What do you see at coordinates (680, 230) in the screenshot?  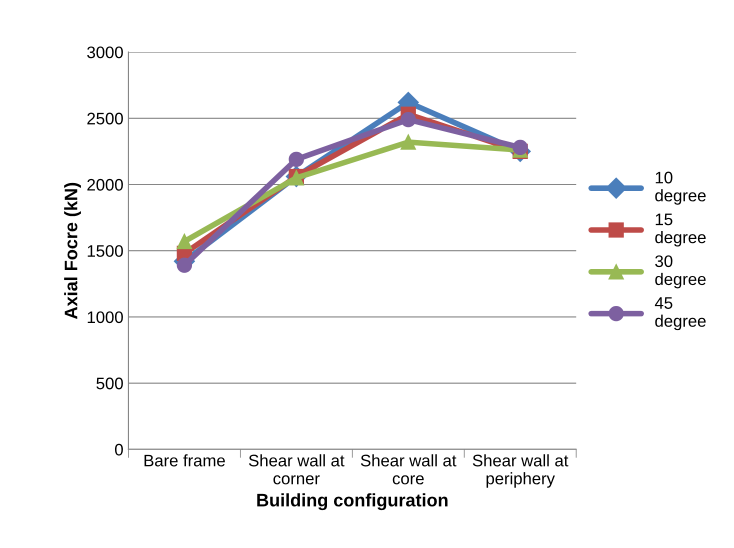 I see `legend-label: 15 degree` at bounding box center [680, 230].